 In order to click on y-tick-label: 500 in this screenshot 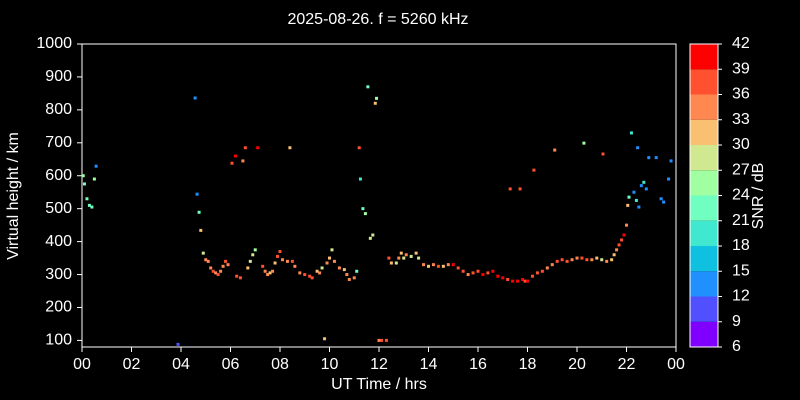, I will do `click(58, 208)`.